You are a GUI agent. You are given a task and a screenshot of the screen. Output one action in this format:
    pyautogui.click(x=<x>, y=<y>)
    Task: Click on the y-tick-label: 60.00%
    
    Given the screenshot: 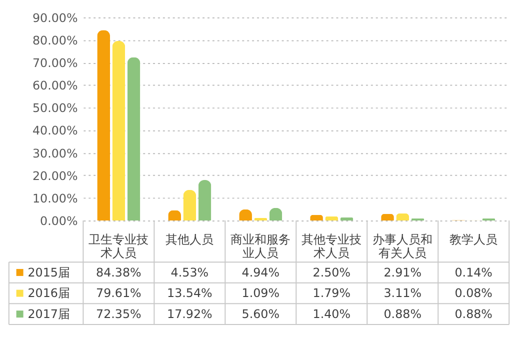 What is the action you would take?
    pyautogui.click(x=55, y=85)
    